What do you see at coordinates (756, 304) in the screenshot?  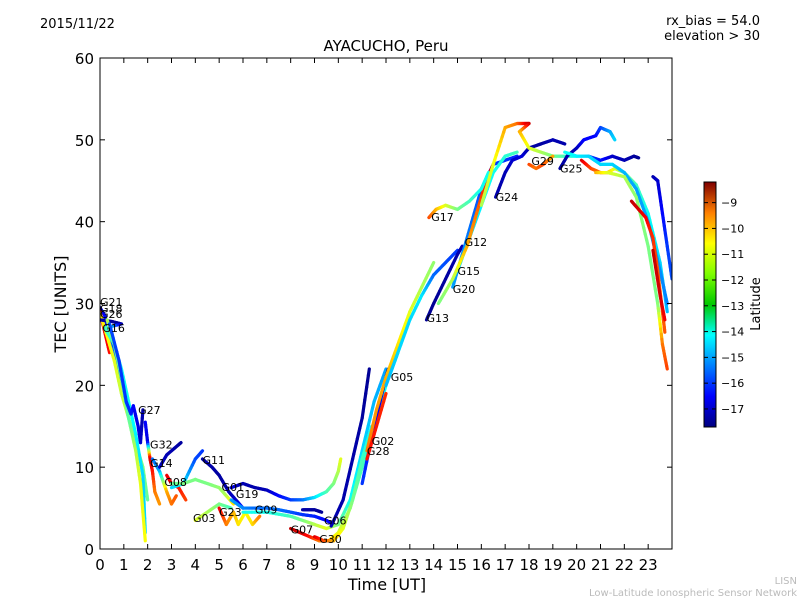 I see `colorbar-label: Latitude` at bounding box center [756, 304].